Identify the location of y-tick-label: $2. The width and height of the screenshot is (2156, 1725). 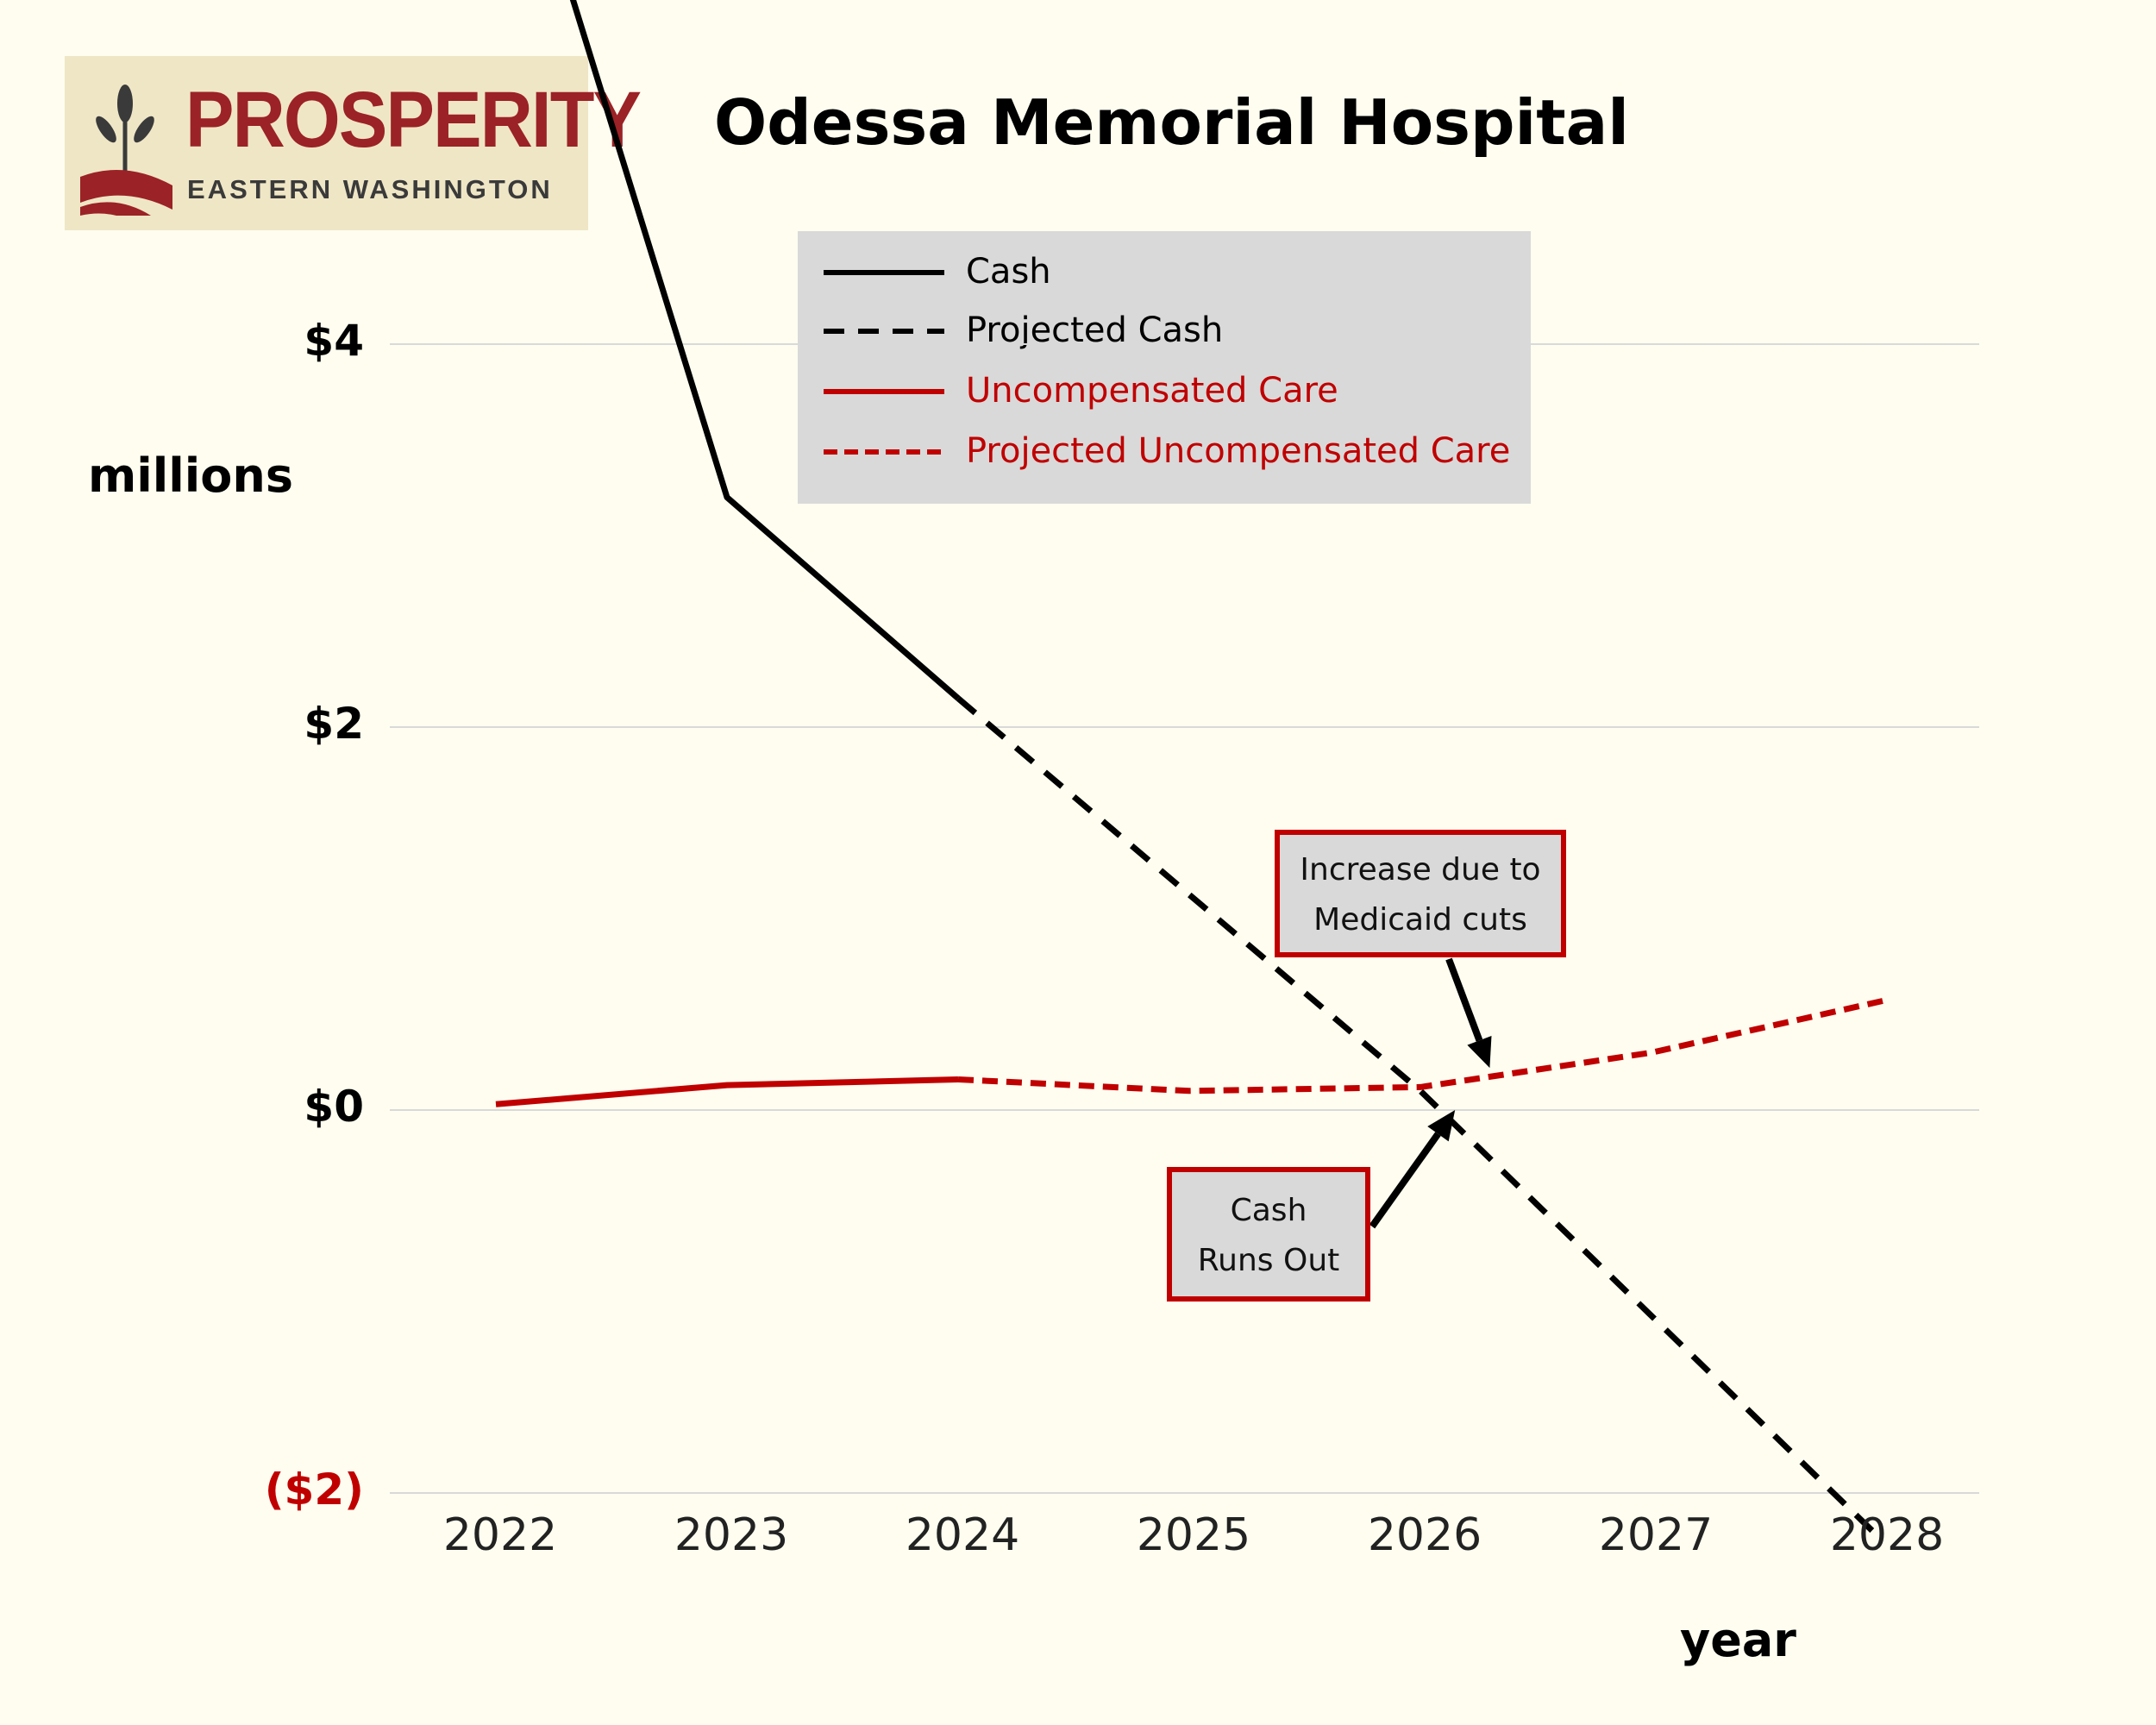
(334, 724).